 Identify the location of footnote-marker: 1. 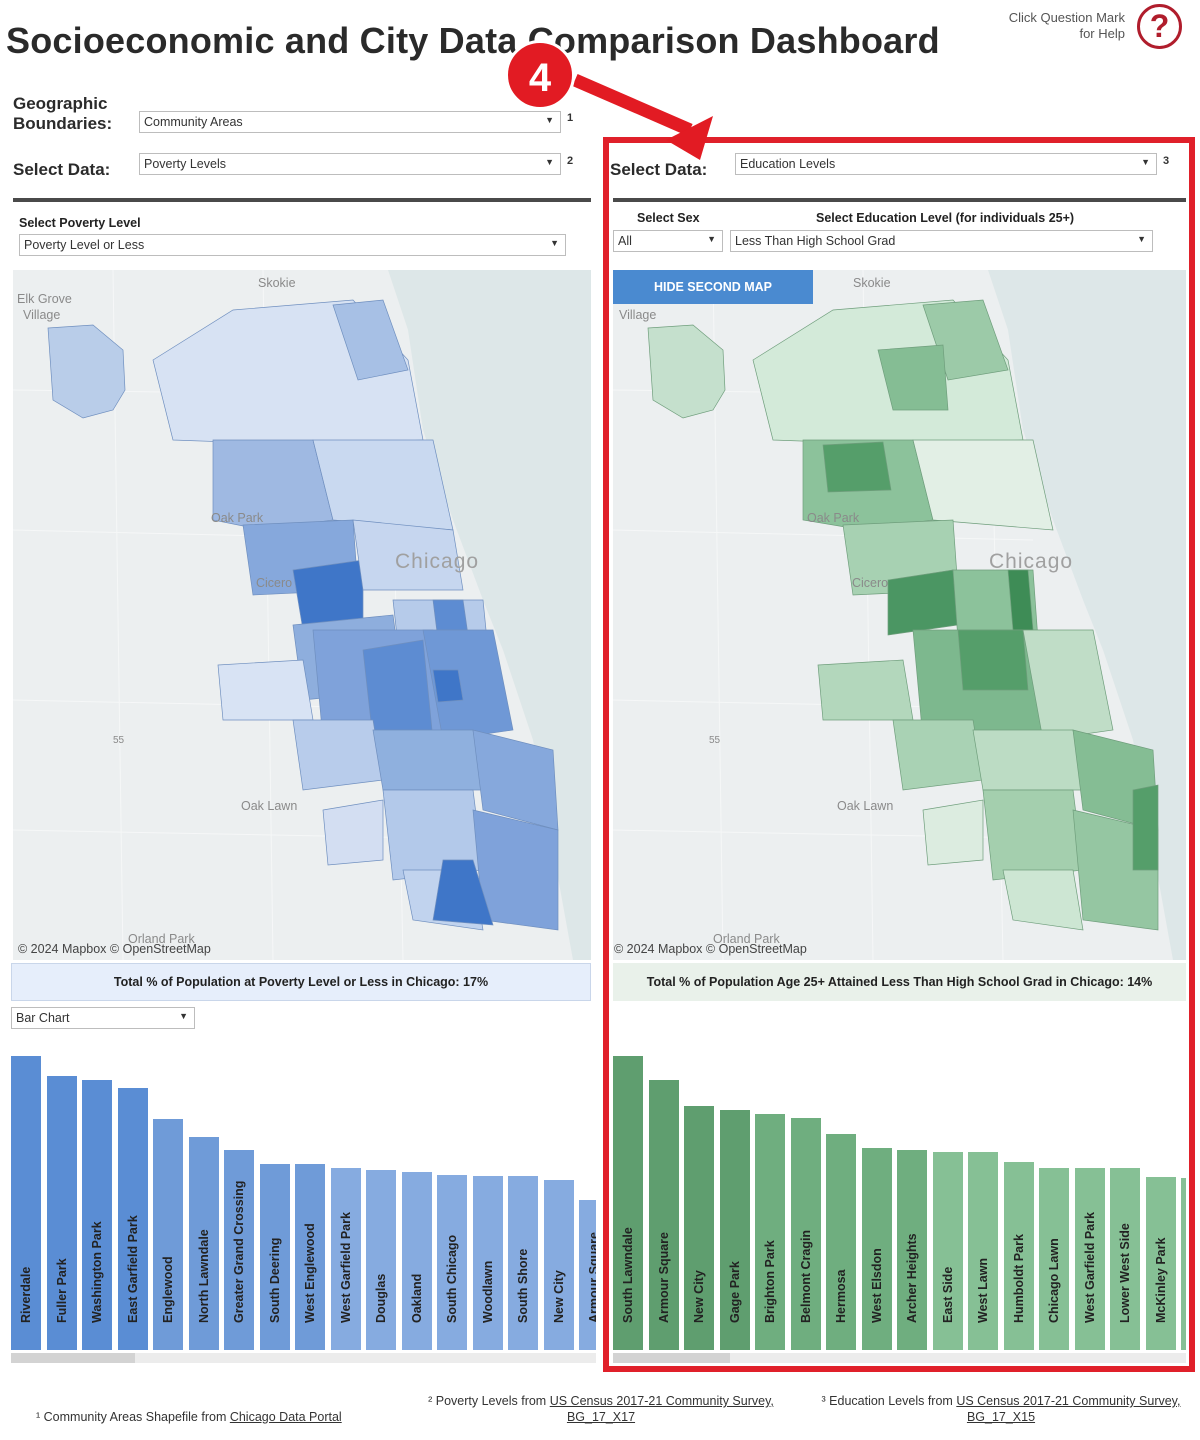
(570, 118).